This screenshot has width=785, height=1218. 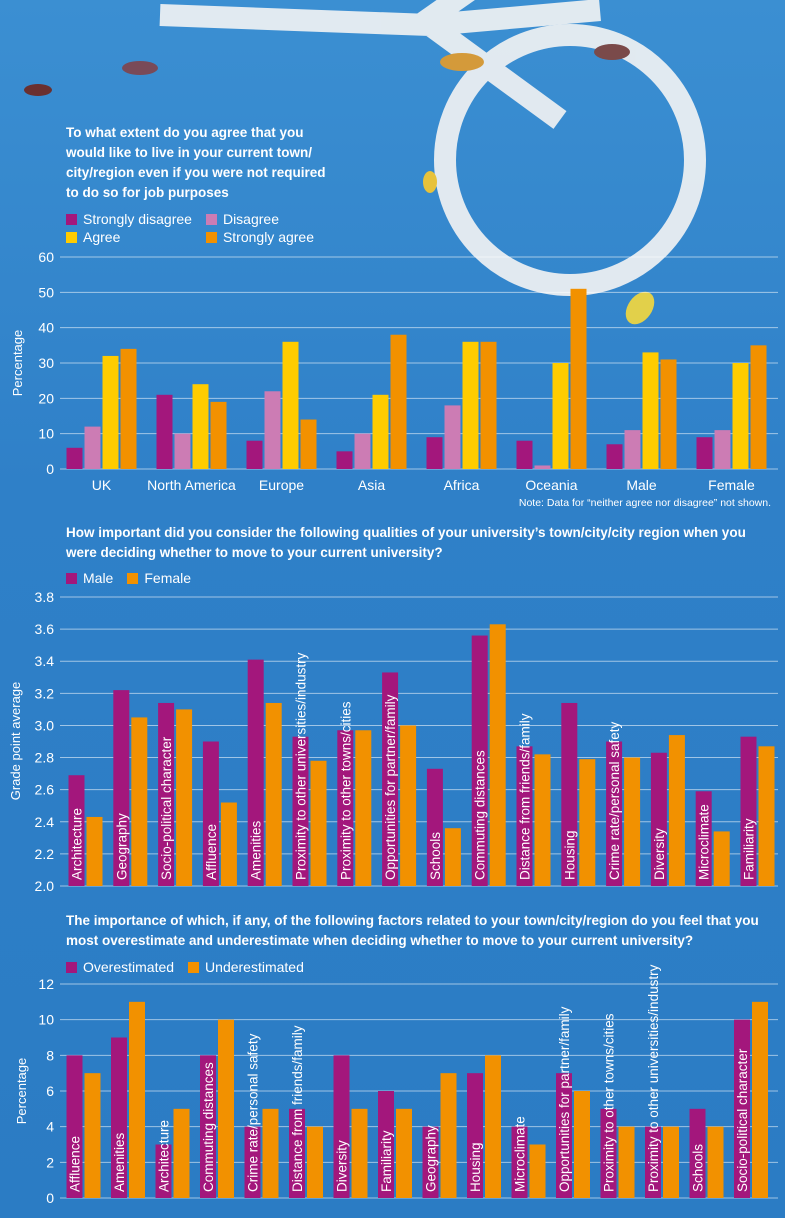 What do you see at coordinates (256, 850) in the screenshot?
I see `x-category-label: Amenities` at bounding box center [256, 850].